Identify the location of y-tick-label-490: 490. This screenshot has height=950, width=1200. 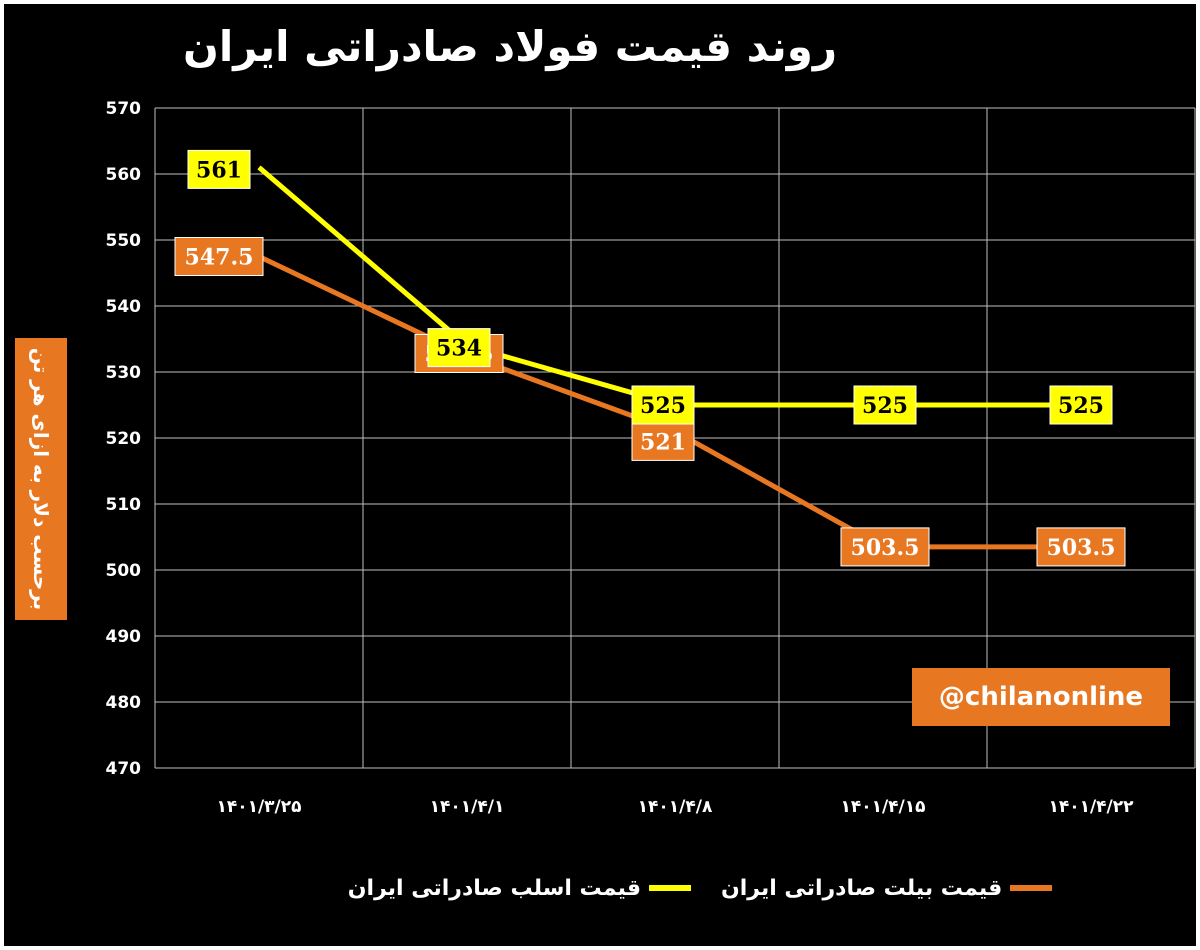
(124, 637).